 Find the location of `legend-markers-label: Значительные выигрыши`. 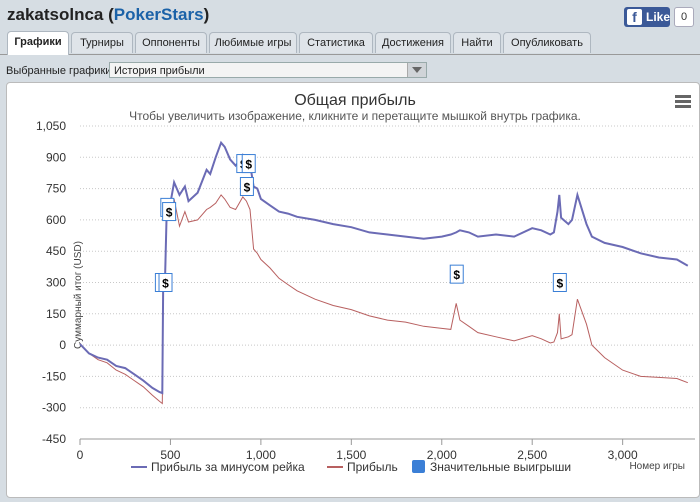

legend-markers-label: Значительные выигрыши is located at coordinates (500, 467).